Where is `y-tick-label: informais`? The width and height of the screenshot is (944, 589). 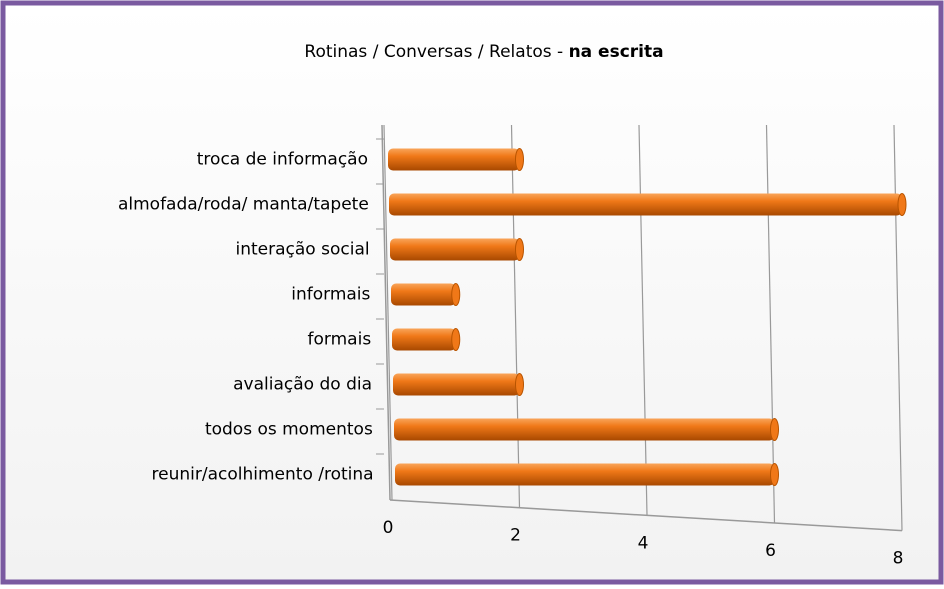
y-tick-label: informais is located at coordinates (330, 295).